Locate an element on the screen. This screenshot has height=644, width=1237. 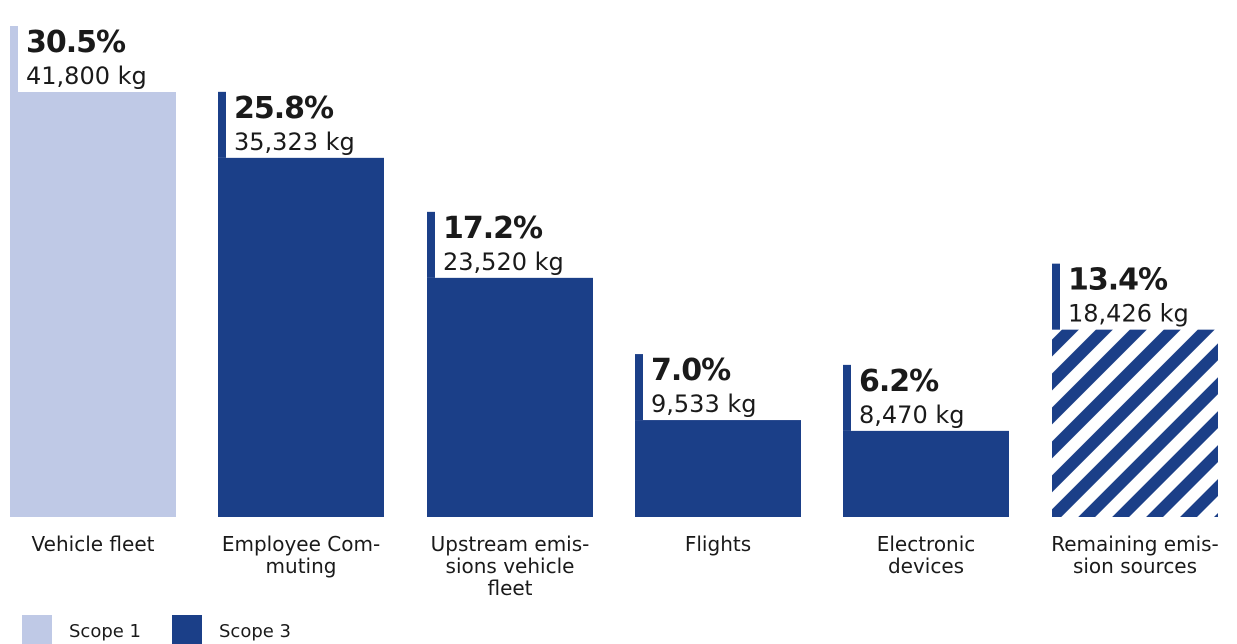
percent-label-4: 7.0% is located at coordinates (691, 370).